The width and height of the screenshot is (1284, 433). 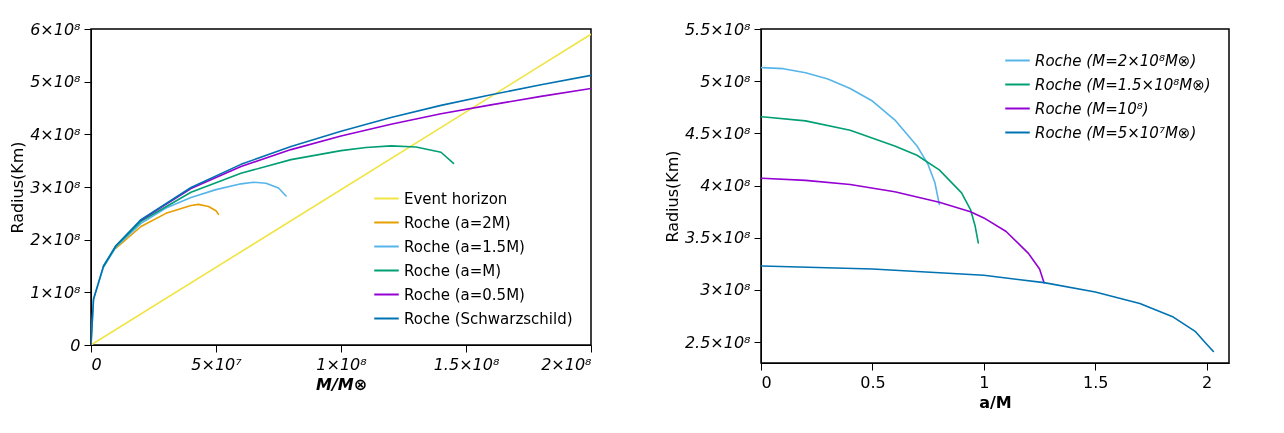 I want to click on x-tick-label: 1.5×10⁸, so click(x=466, y=364).